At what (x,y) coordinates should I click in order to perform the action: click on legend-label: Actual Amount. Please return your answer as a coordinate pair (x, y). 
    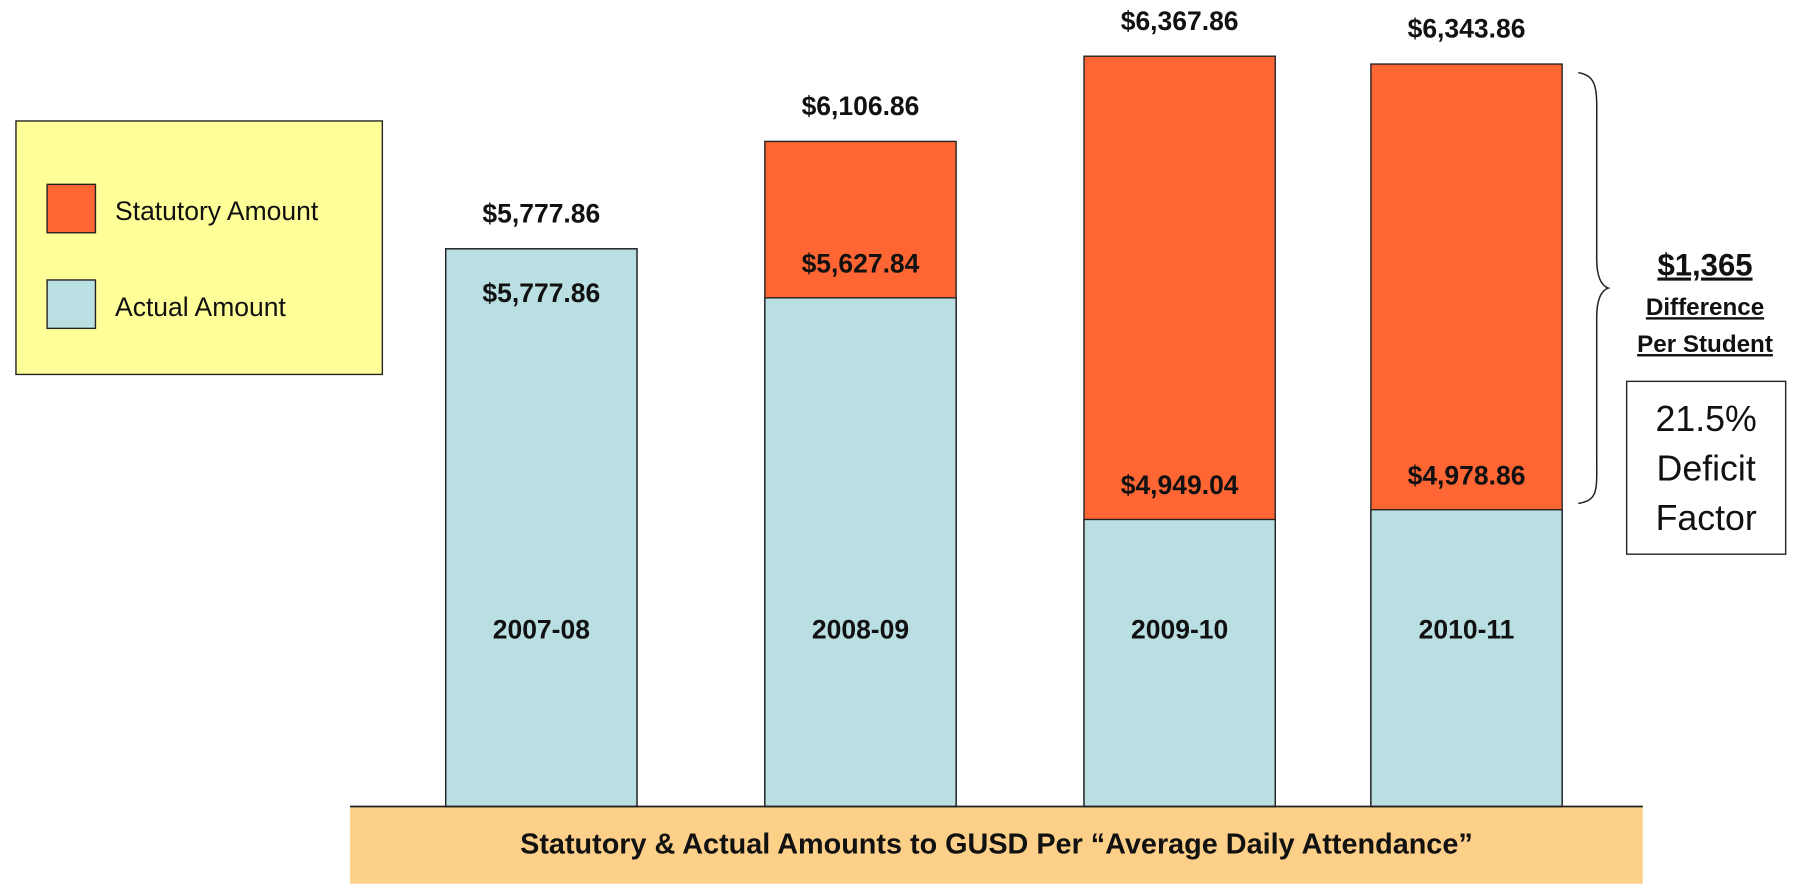
    Looking at the image, I should click on (200, 307).